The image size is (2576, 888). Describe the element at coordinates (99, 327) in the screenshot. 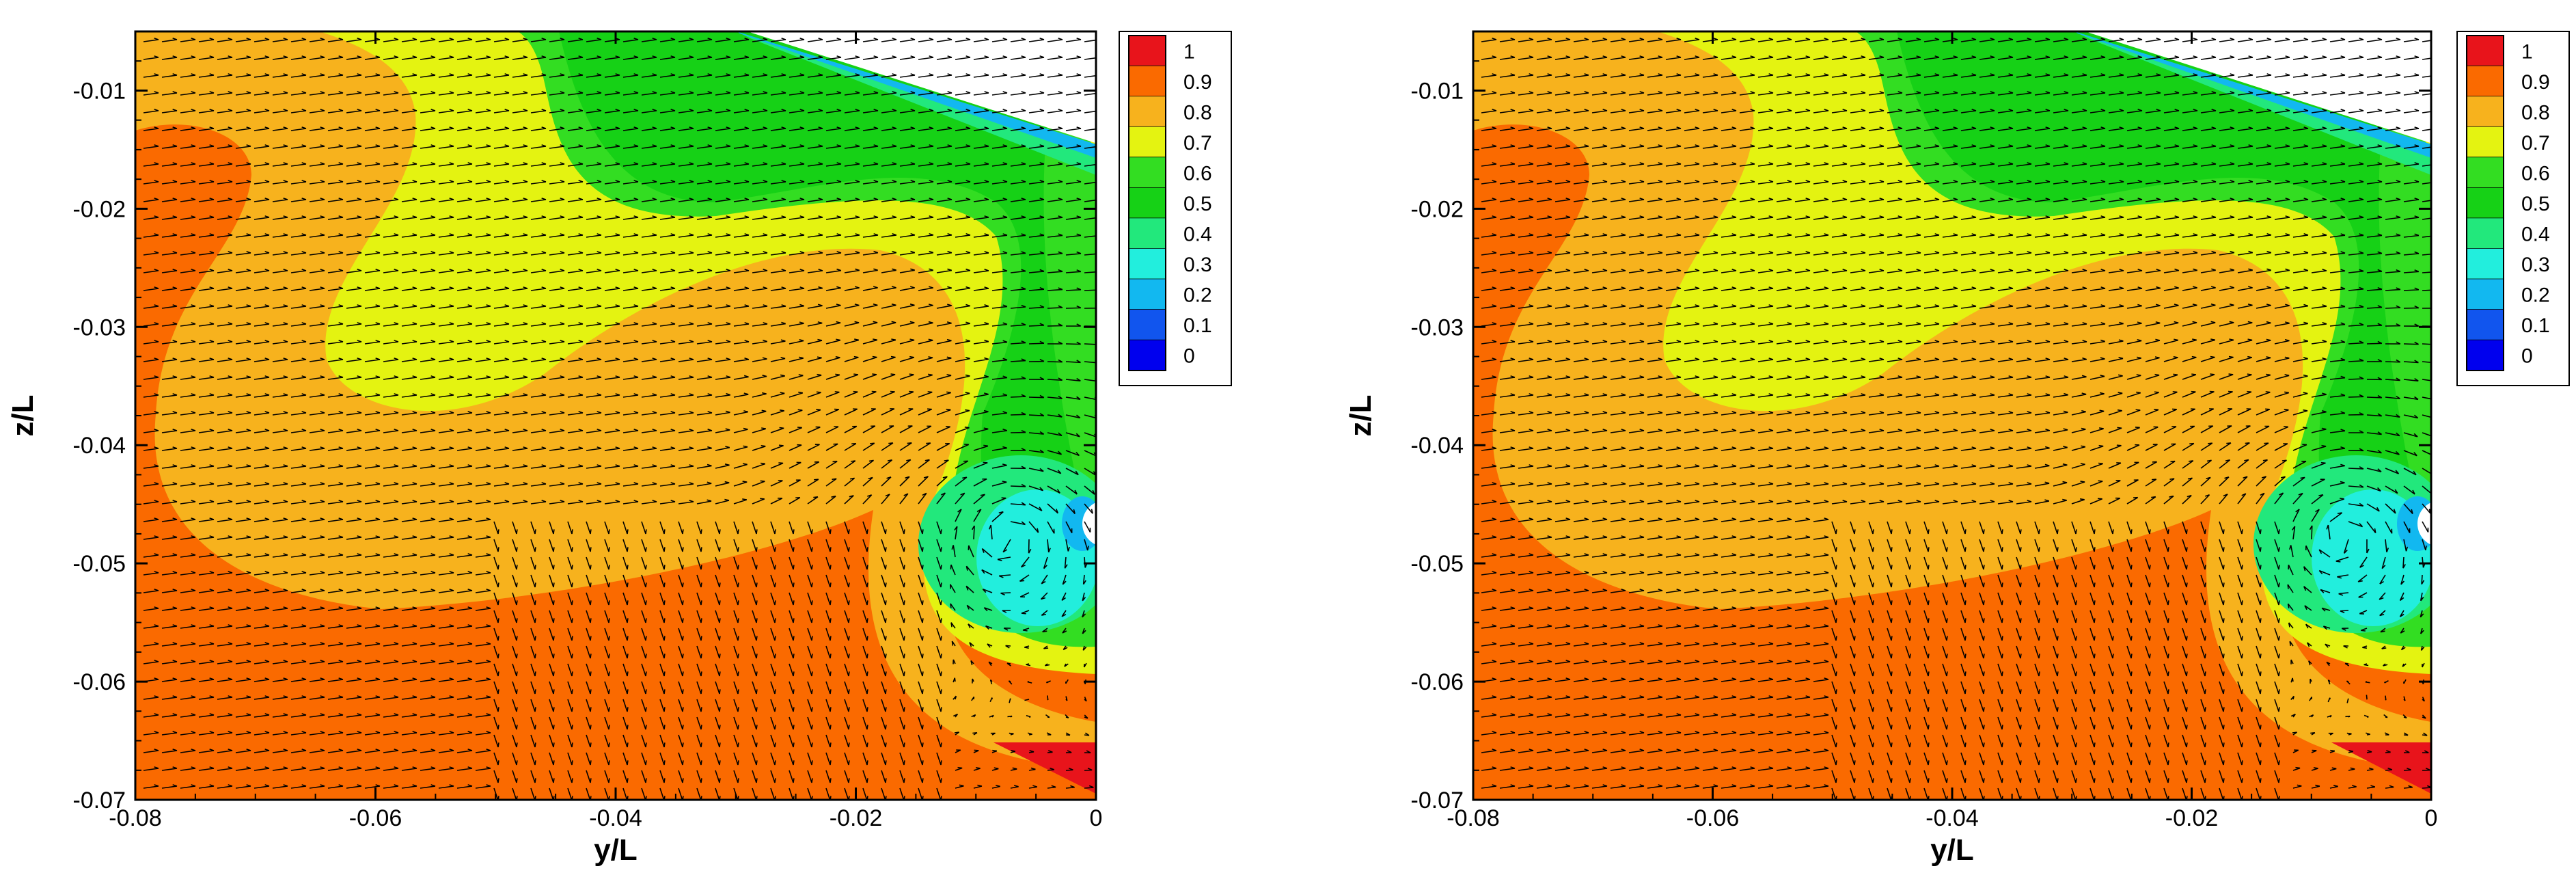

I see `y-tick-label: -0.03` at that location.